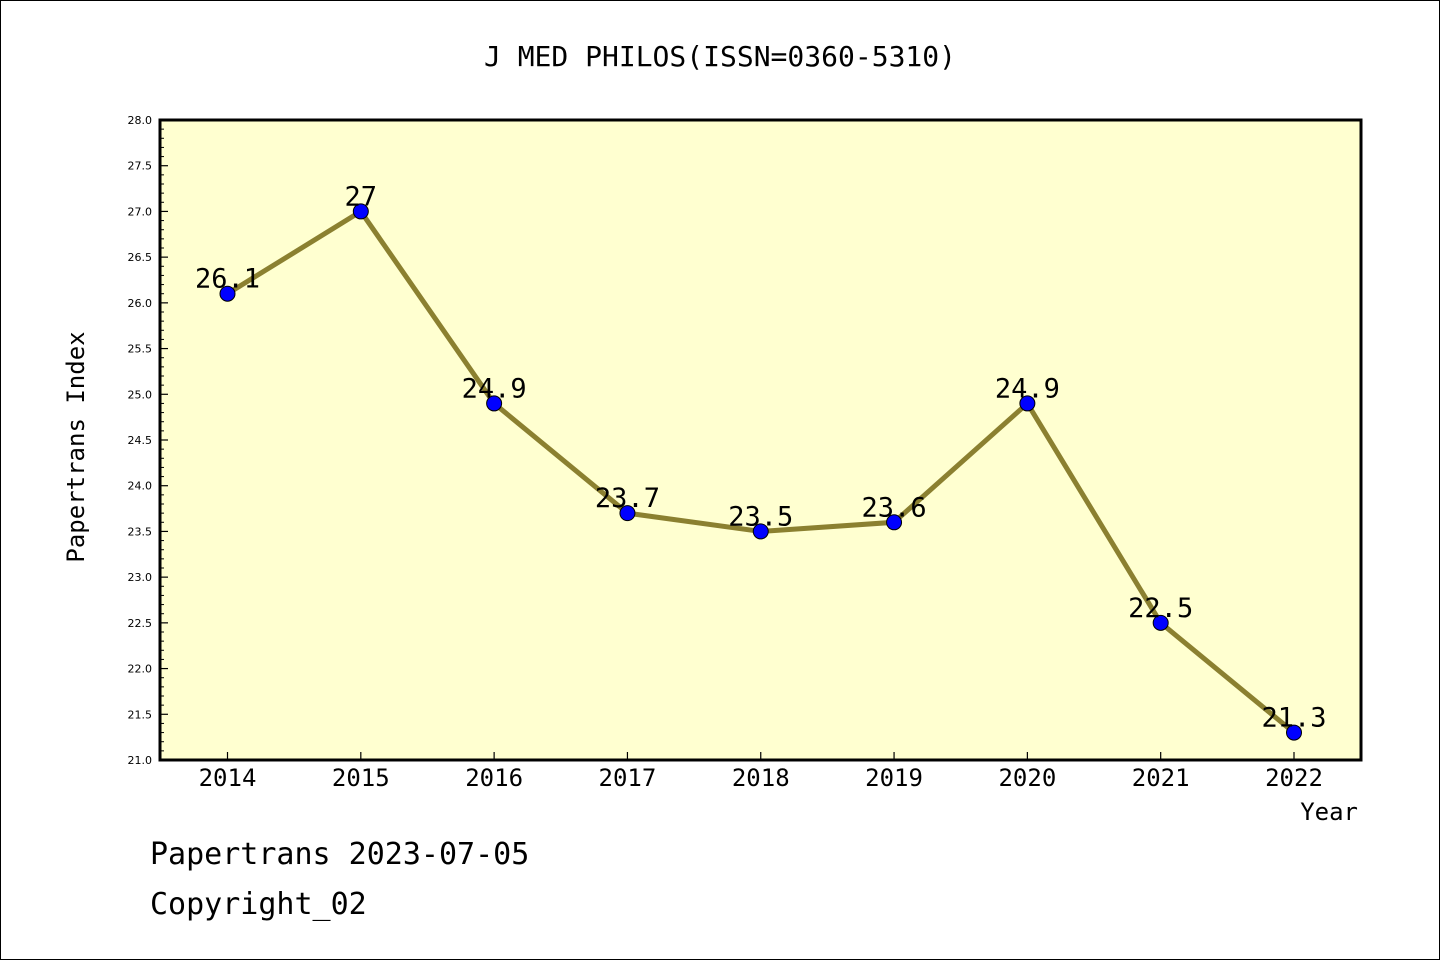 The height and width of the screenshot is (960, 1440). What do you see at coordinates (1027, 778) in the screenshot?
I see `x-tick-label: 2020` at bounding box center [1027, 778].